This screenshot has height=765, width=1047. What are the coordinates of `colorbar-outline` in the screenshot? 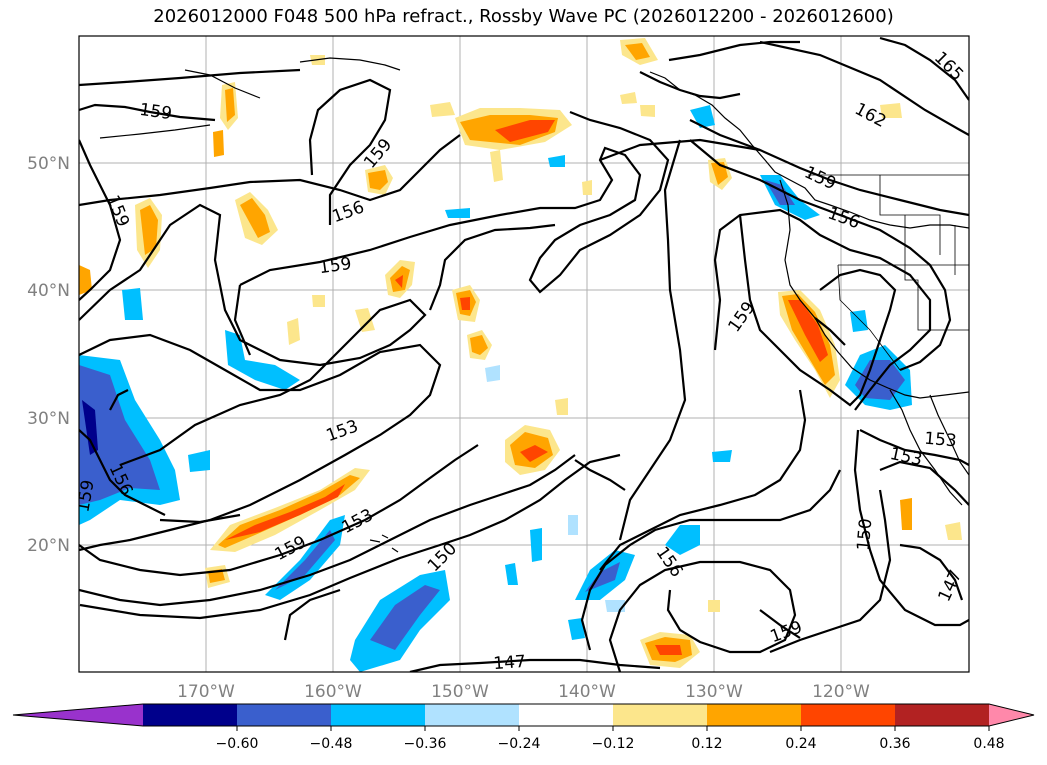 It's located at (523, 715).